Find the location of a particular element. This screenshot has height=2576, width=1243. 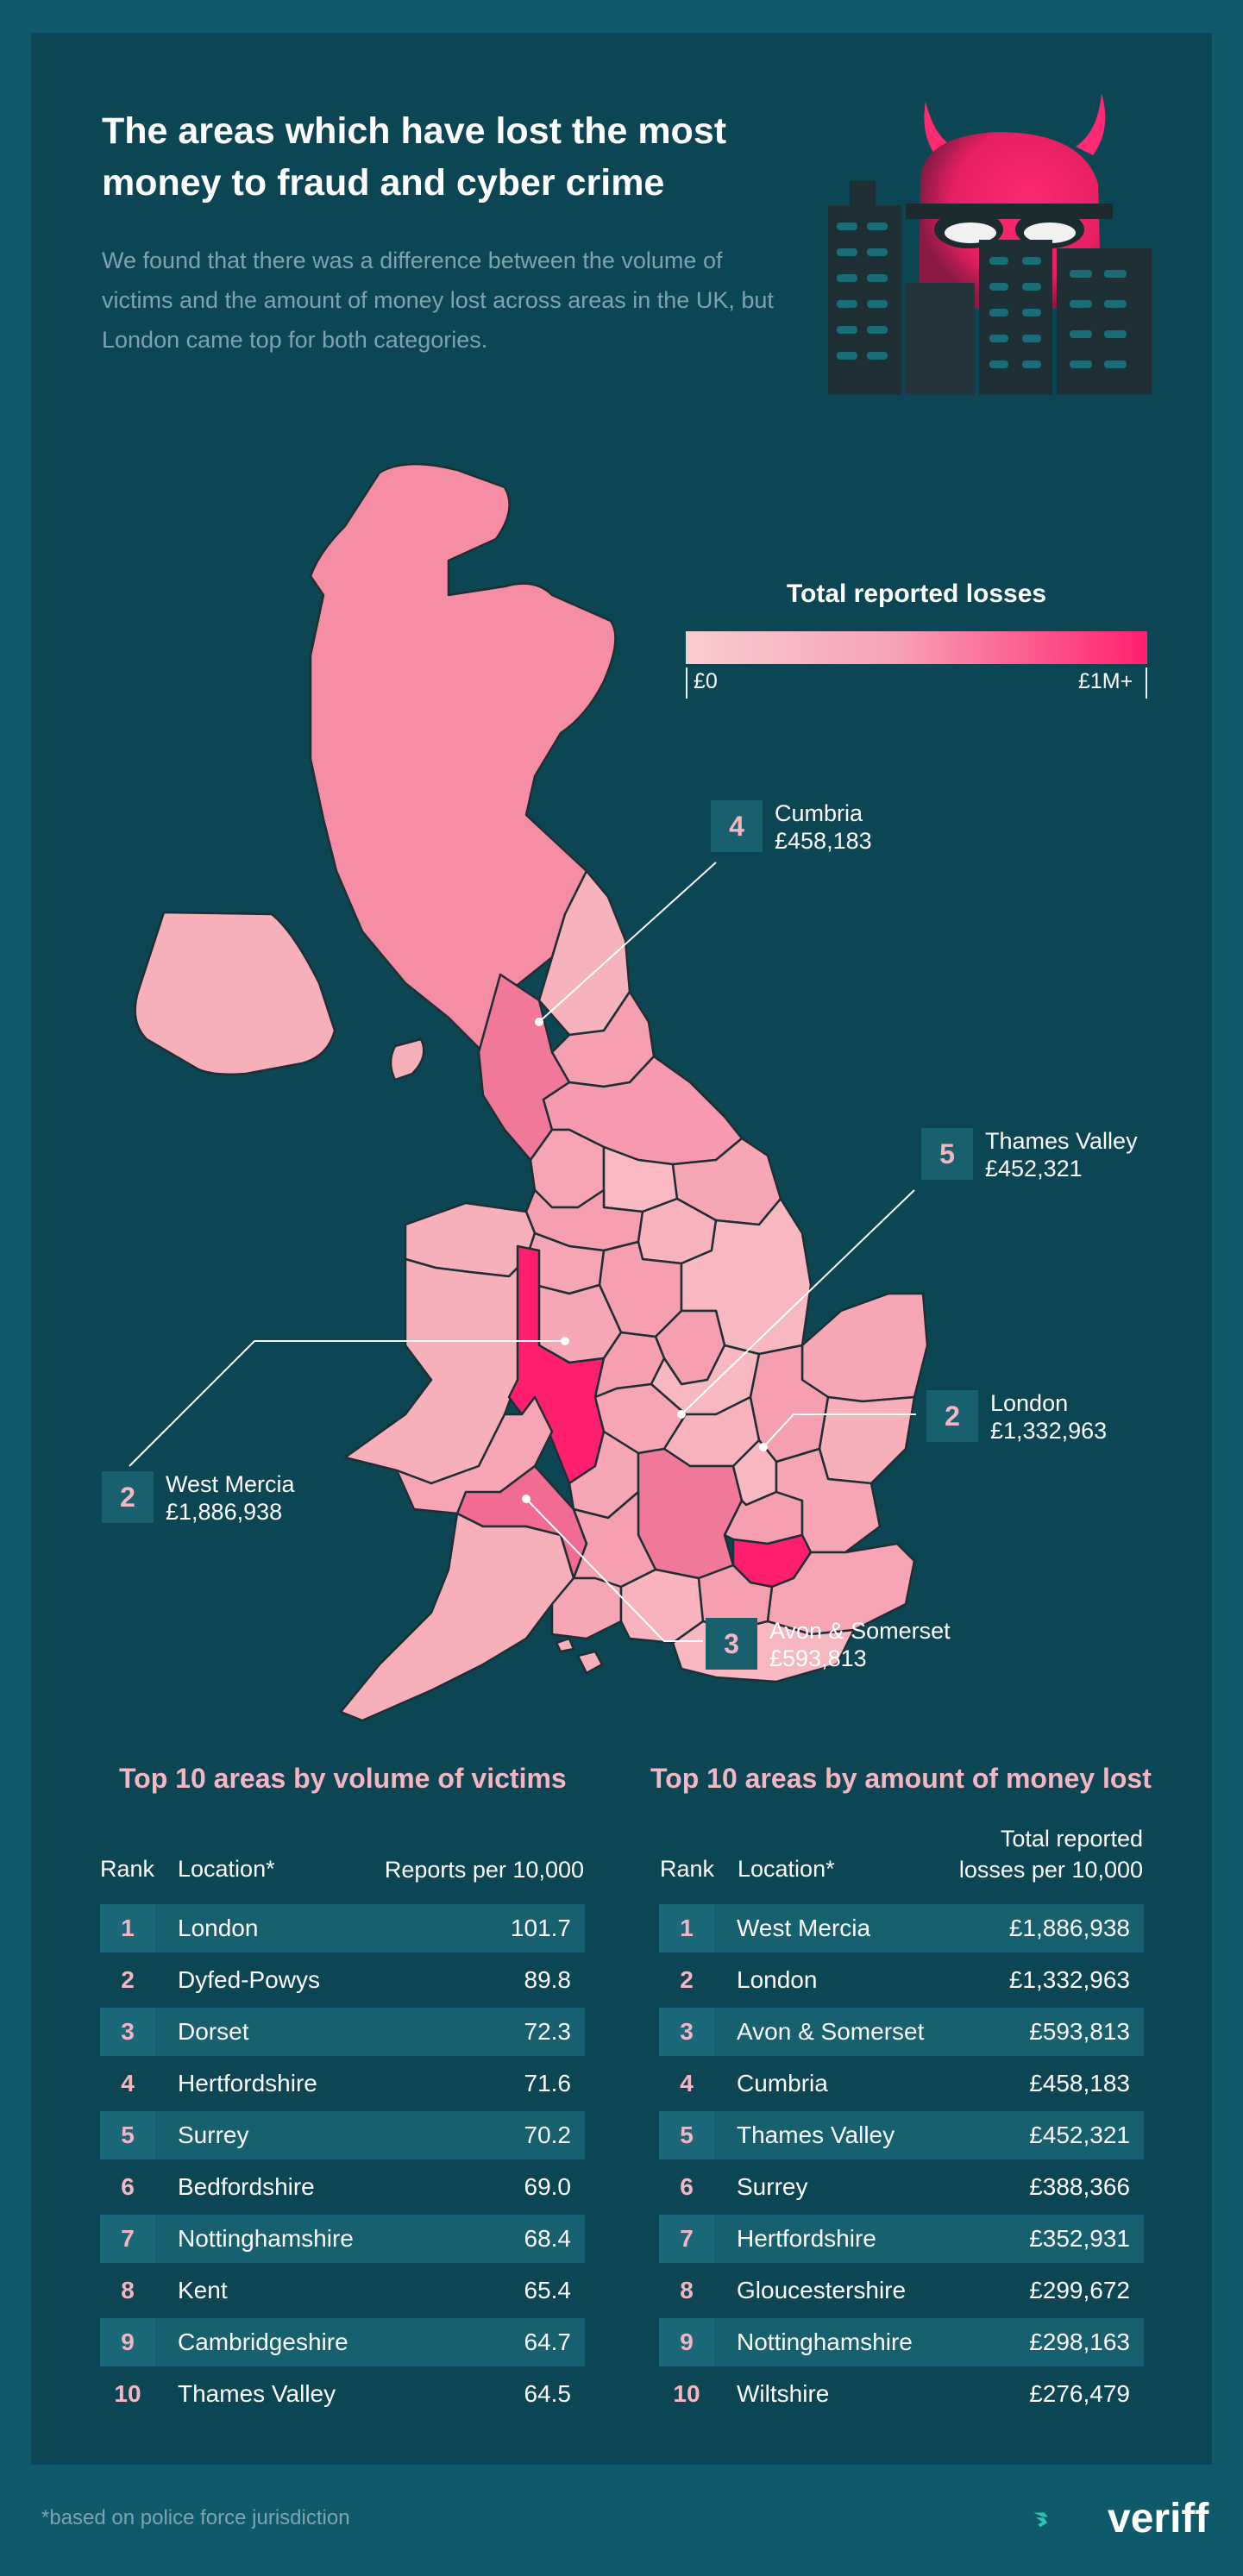

row-rank: 7 is located at coordinates (128, 2239).